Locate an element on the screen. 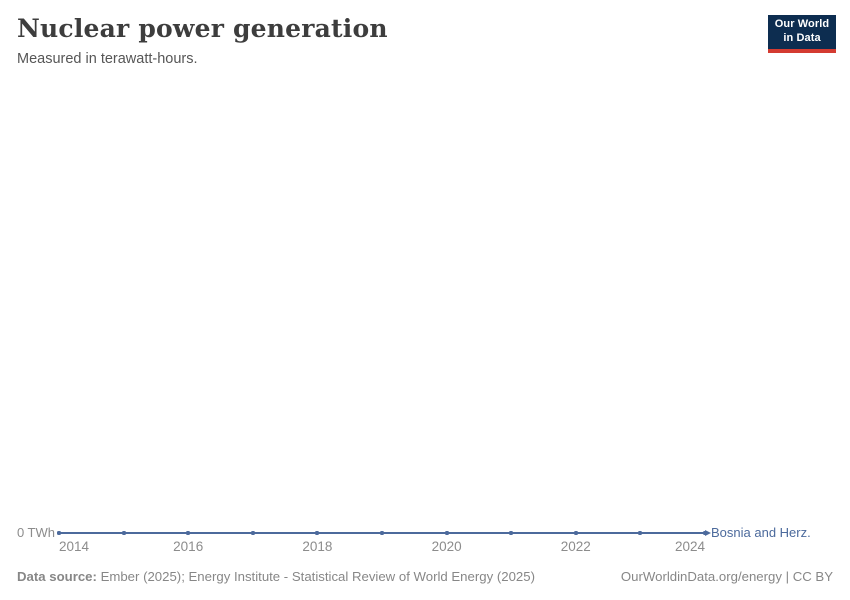 This screenshot has width=850, height=600. x-axis-tick-label: 2024 is located at coordinates (689, 546).